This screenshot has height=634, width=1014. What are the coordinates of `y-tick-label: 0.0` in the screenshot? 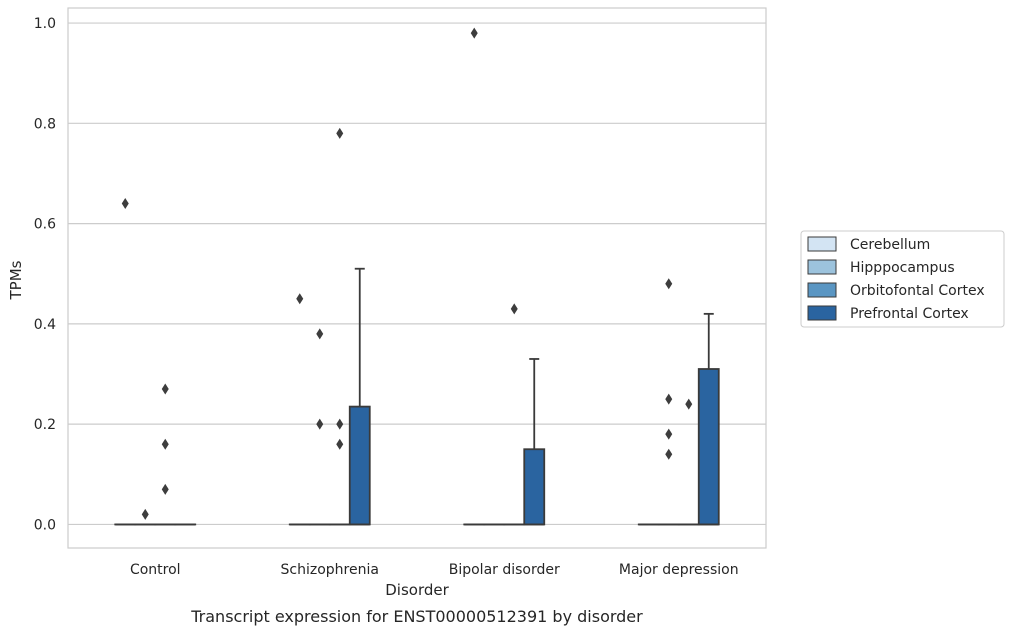 It's located at (45, 525).